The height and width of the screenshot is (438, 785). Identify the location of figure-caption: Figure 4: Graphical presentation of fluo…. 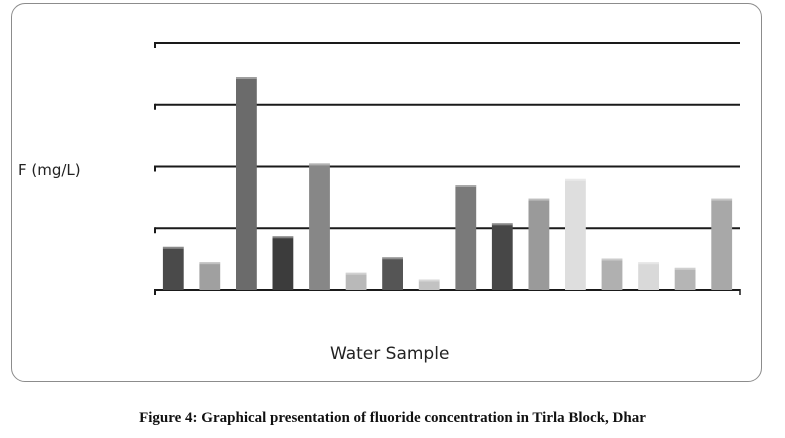
(392, 418).